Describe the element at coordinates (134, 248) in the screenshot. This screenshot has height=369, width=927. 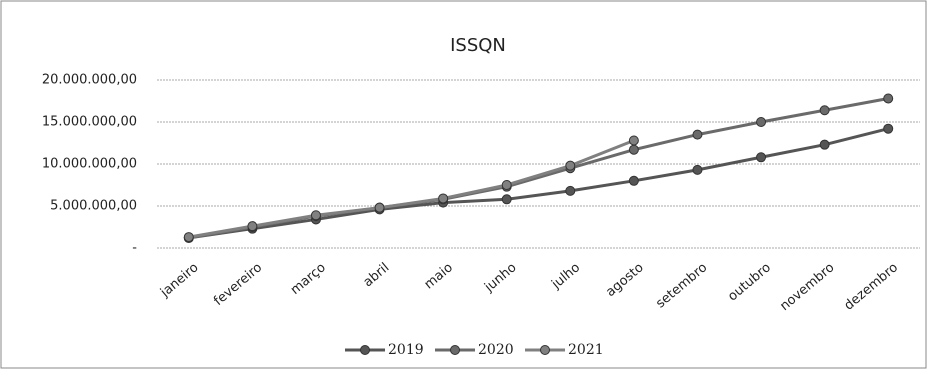
I see `y-tick-label: -` at that location.